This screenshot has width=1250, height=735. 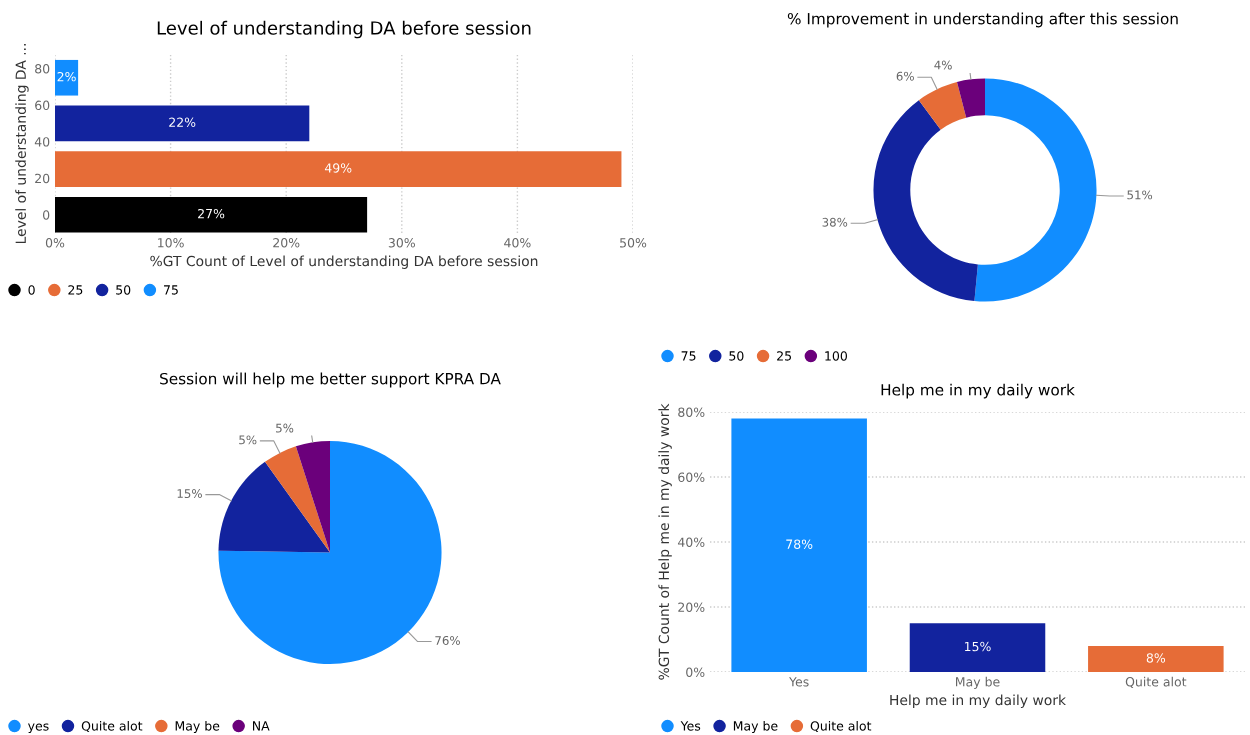 I want to click on chart-title: Help me in my daily work, so click(x=978, y=391).